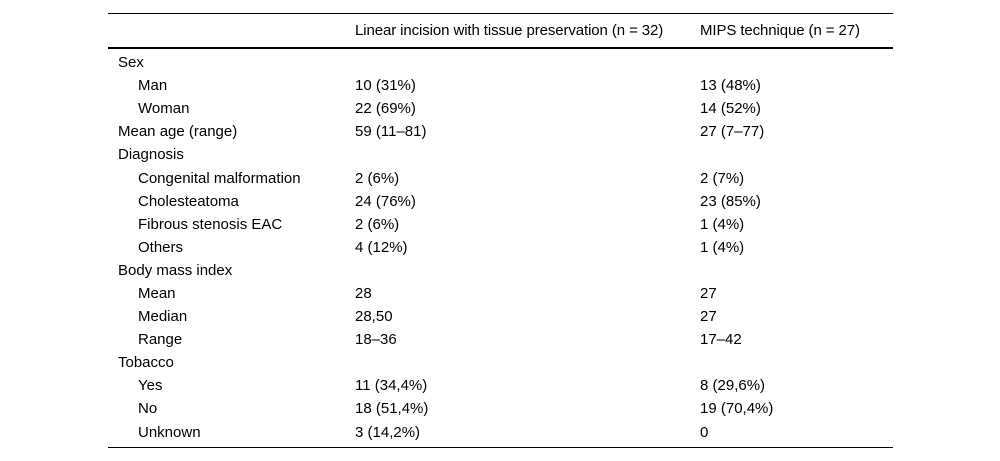 Image resolution: width=1000 pixels, height=461 pixels. I want to click on table-row: Cholesteatoma 24 (76%) 23 (85%), so click(500, 201).